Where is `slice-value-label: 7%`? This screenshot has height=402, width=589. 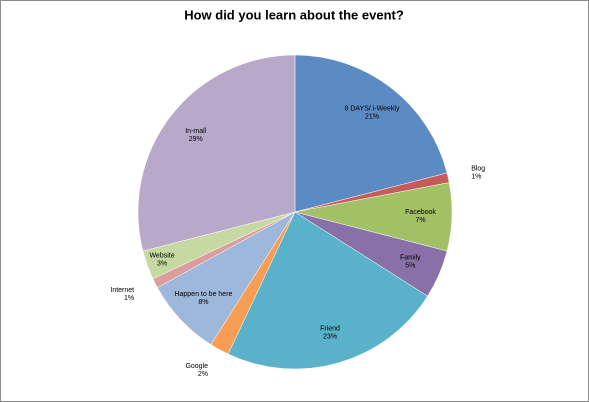 slice-value-label: 7% is located at coordinates (420, 220).